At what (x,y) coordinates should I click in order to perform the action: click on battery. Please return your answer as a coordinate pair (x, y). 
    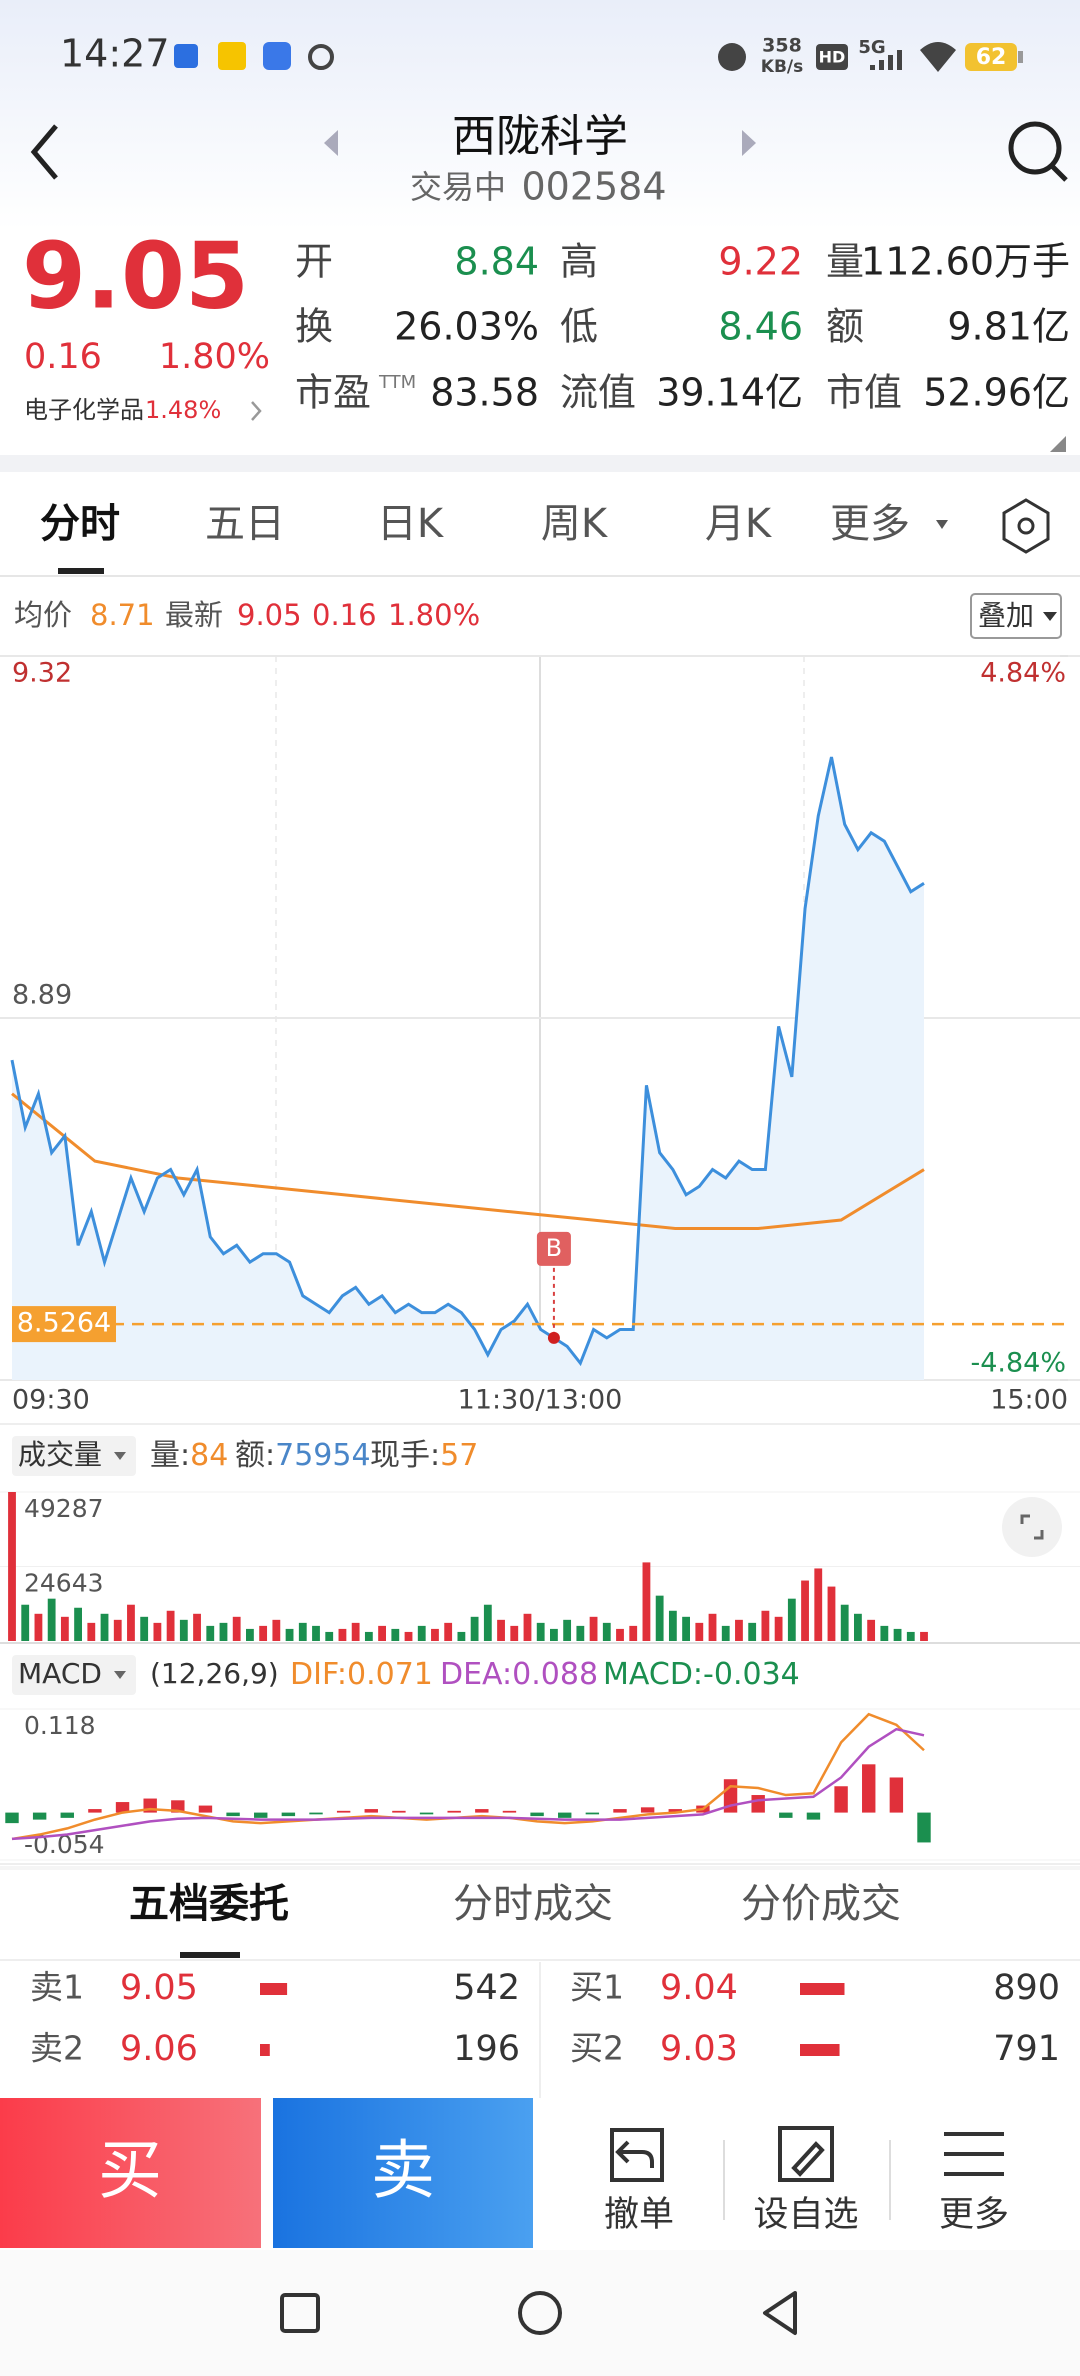
    Looking at the image, I should click on (991, 57).